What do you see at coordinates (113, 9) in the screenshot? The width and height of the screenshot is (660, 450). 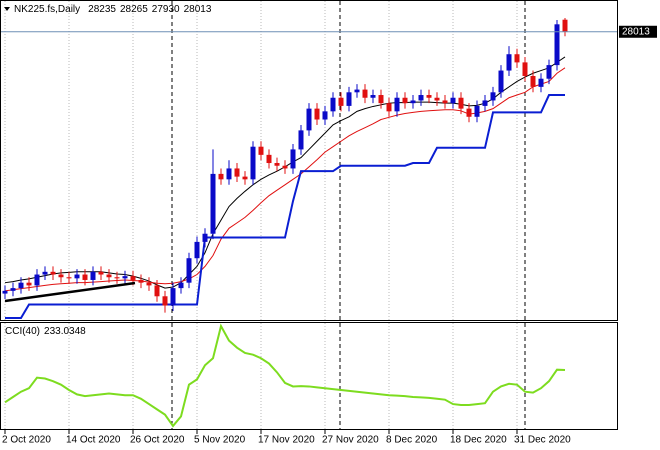 I see `header-text: NK225.fs,Daily 28235 28265 27930 28013` at bounding box center [113, 9].